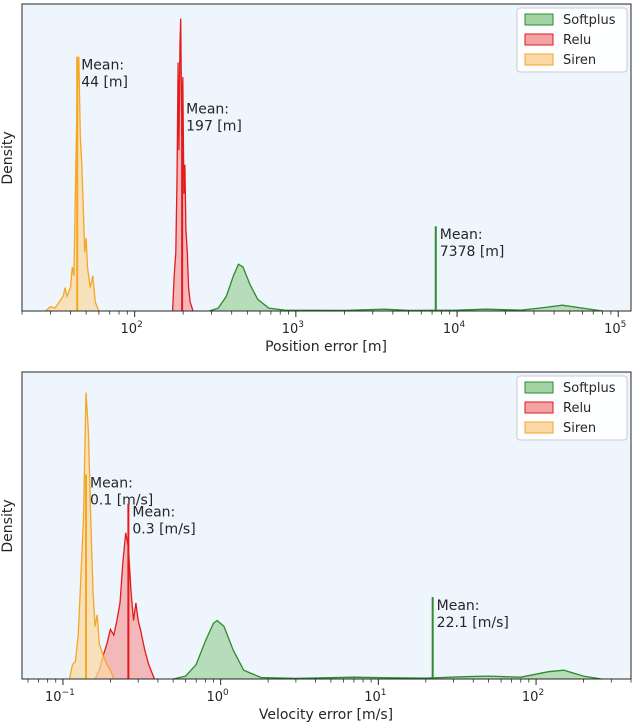 The height and width of the screenshot is (722, 634). I want to click on x-tick-label: 10⁵, so click(615, 328).